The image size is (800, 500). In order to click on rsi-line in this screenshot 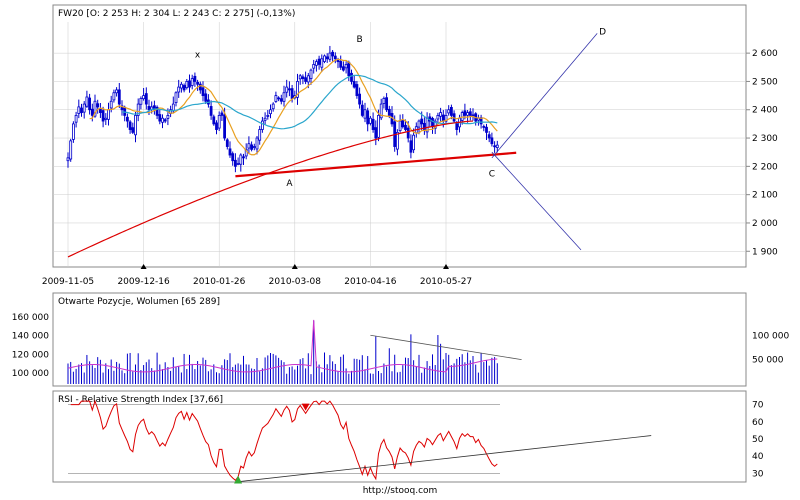, I will do `click(284, 440)`.